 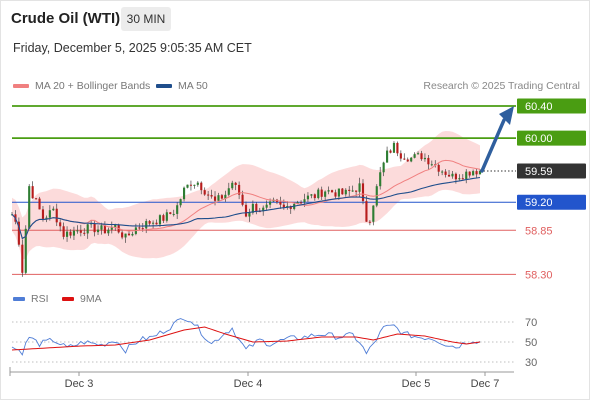 I want to click on legend-rsi: RSI, so click(x=31, y=299).